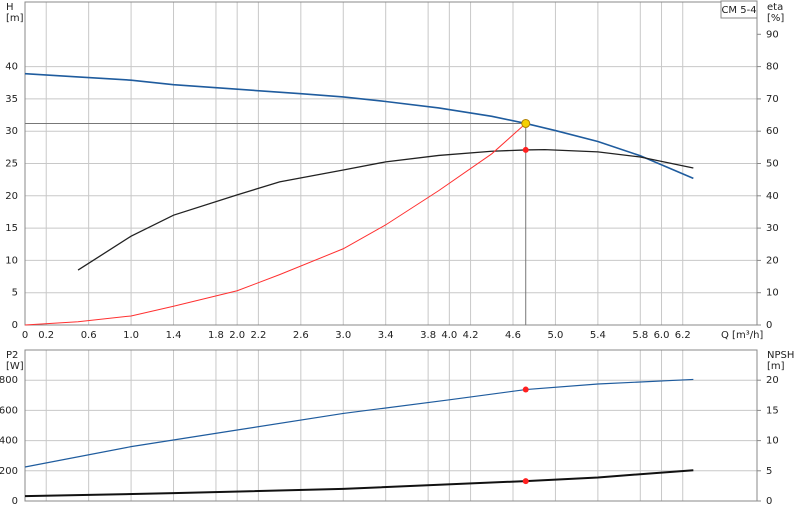 The width and height of the screenshot is (800, 520). I want to click on y-axis-unit: [W], so click(15, 366).